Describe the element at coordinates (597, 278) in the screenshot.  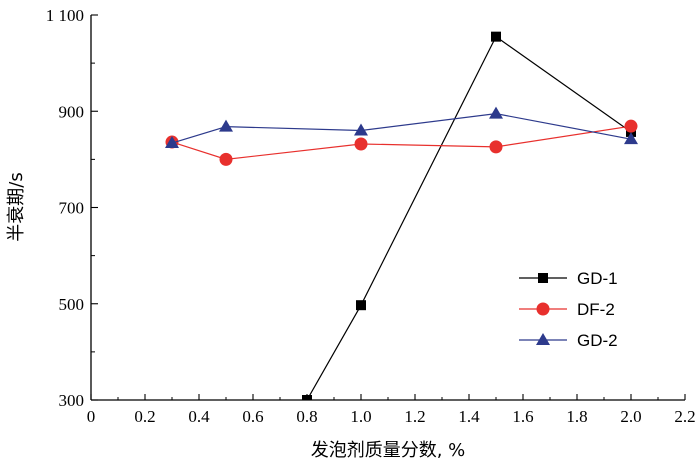
I see `legend-label: GD-1` at that location.